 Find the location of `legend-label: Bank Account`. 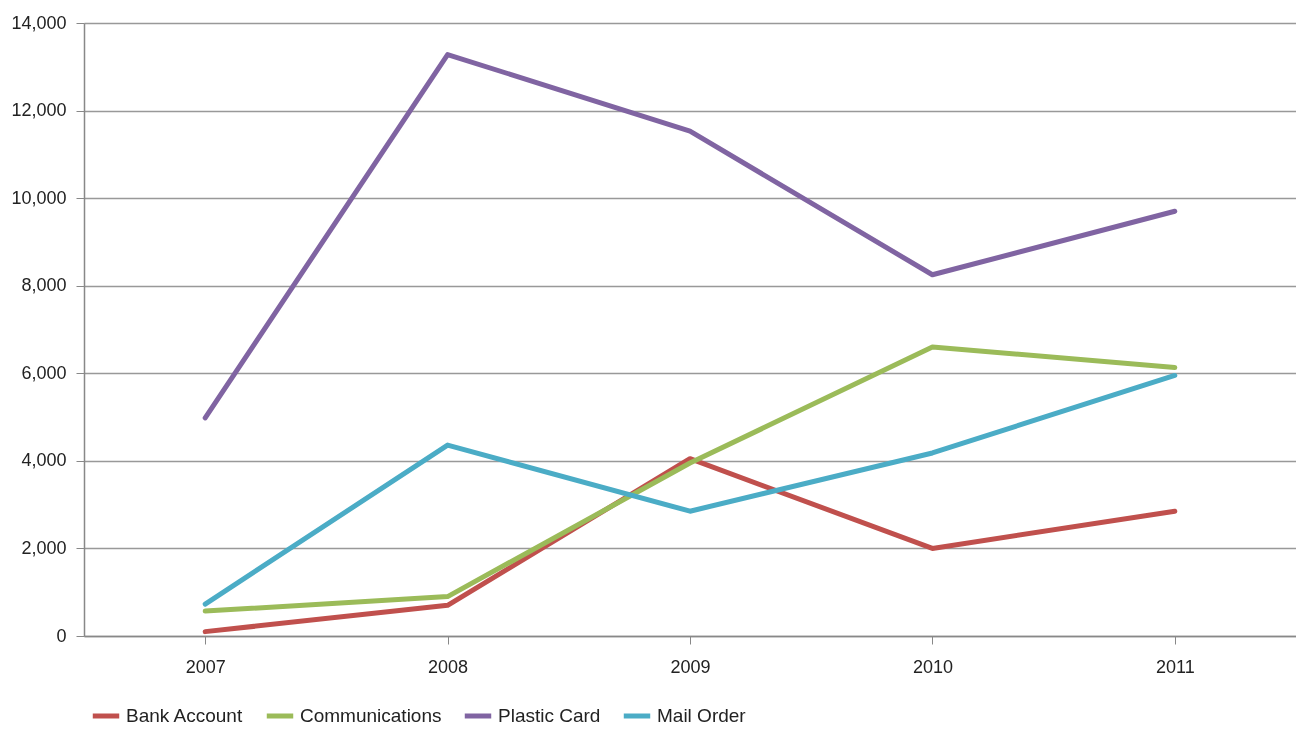

legend-label: Bank Account is located at coordinates (184, 715).